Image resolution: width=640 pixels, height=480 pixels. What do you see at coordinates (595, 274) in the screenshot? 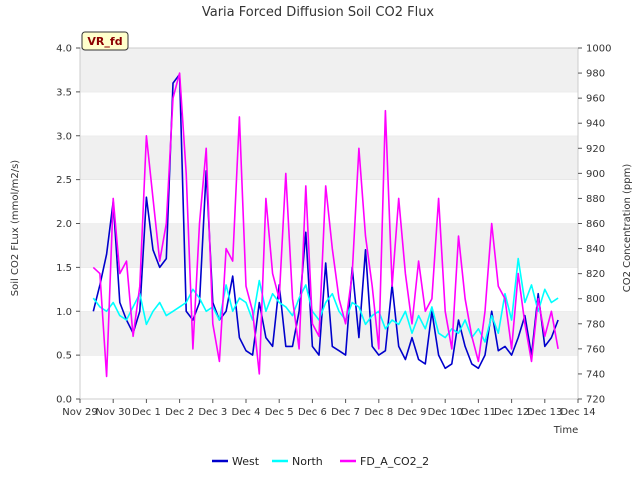
I see `y2-tick-label: 820` at bounding box center [595, 274].